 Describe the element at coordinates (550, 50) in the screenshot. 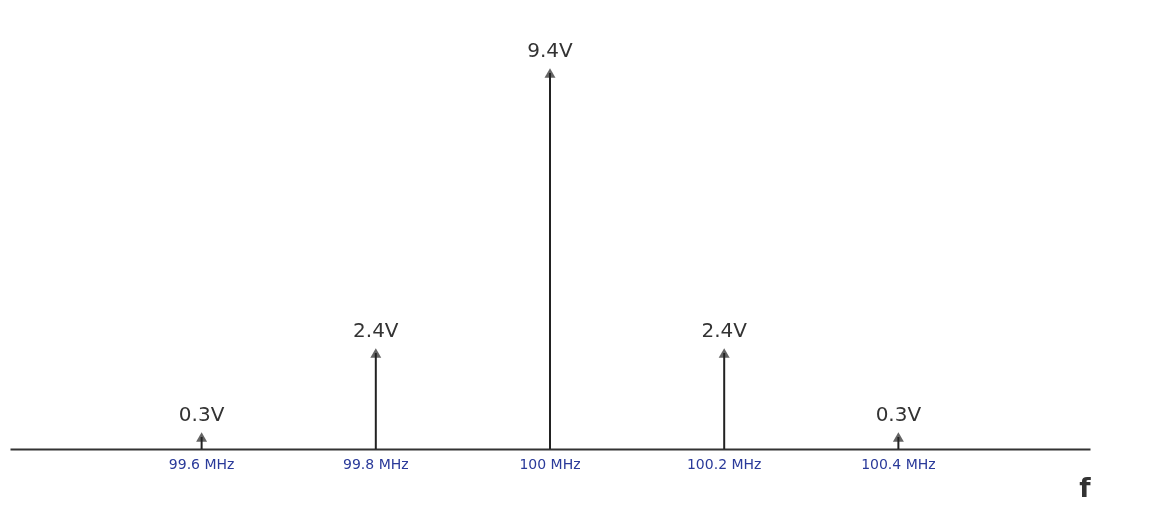

I see `data-label: 9.4V` at that location.